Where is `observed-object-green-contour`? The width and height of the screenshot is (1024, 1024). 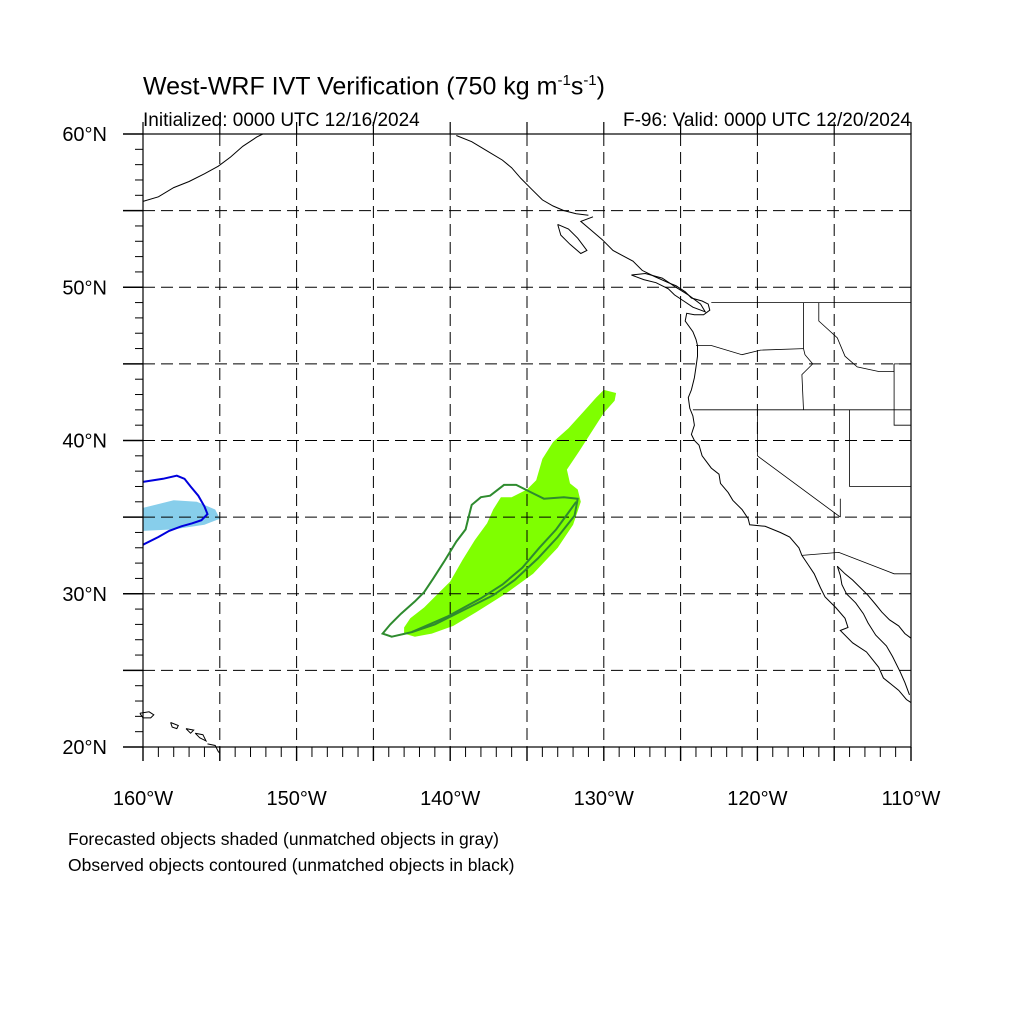
observed-object-green-contour is located at coordinates (479, 560).